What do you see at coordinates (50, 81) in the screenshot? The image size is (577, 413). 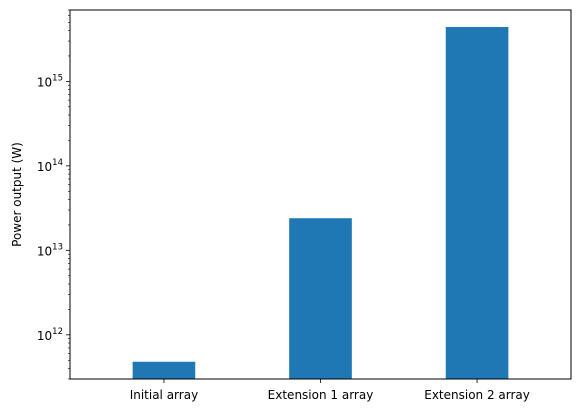 I see `y-tick-label: 1015` at bounding box center [50, 81].